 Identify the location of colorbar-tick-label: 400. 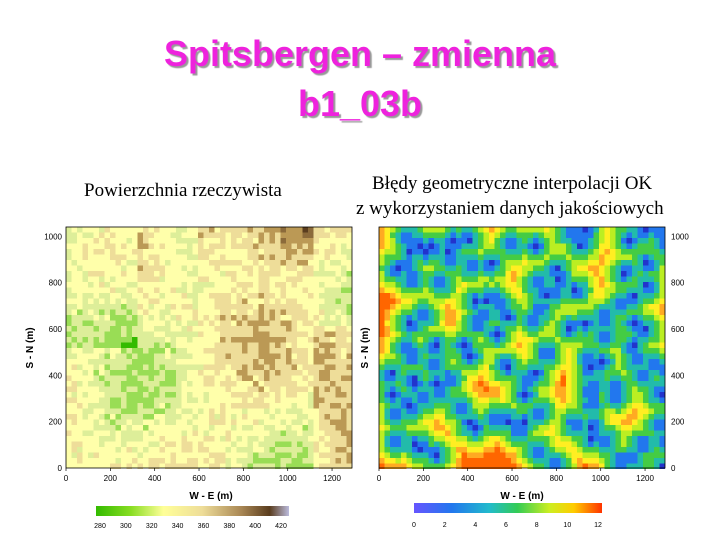
(255, 526).